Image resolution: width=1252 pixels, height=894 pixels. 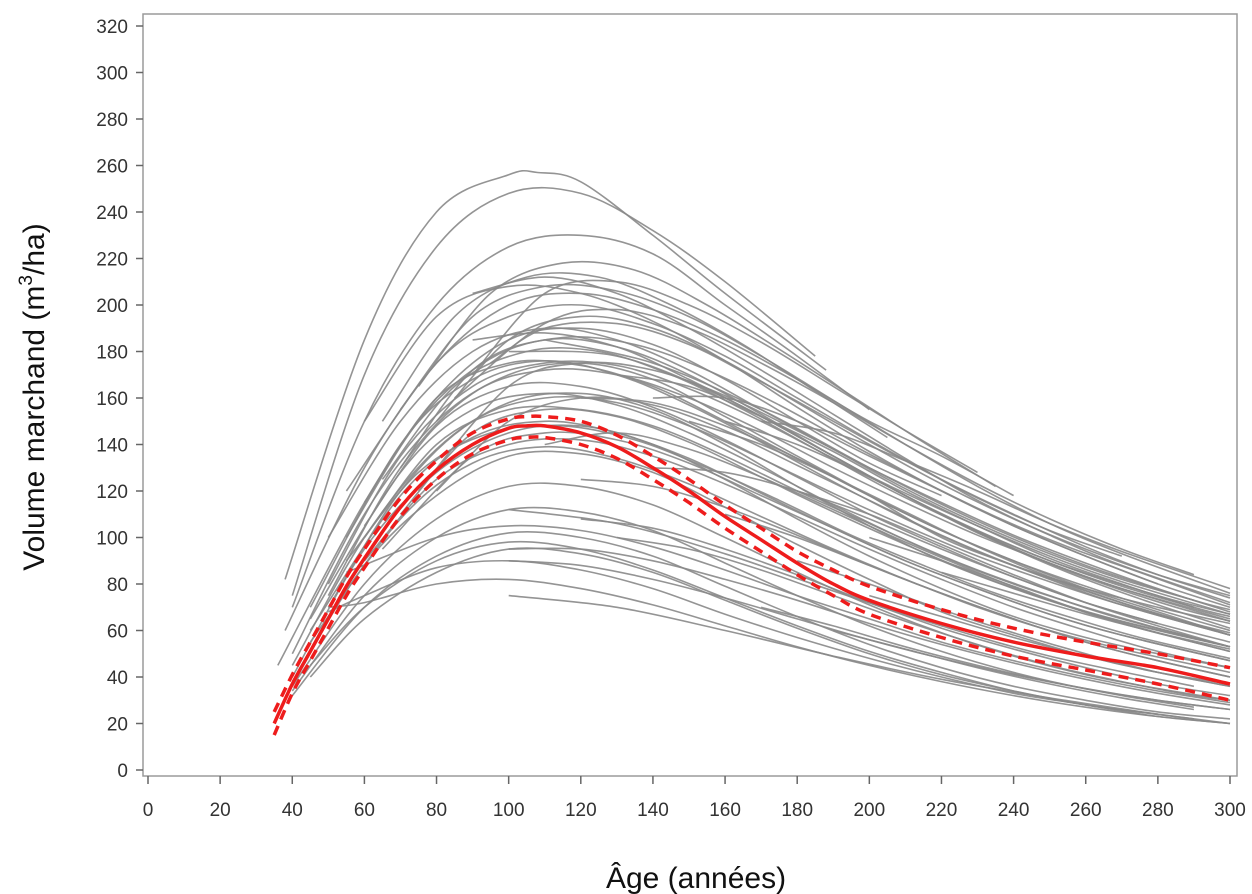 I want to click on y-tick-label: 40, so click(x=117, y=678).